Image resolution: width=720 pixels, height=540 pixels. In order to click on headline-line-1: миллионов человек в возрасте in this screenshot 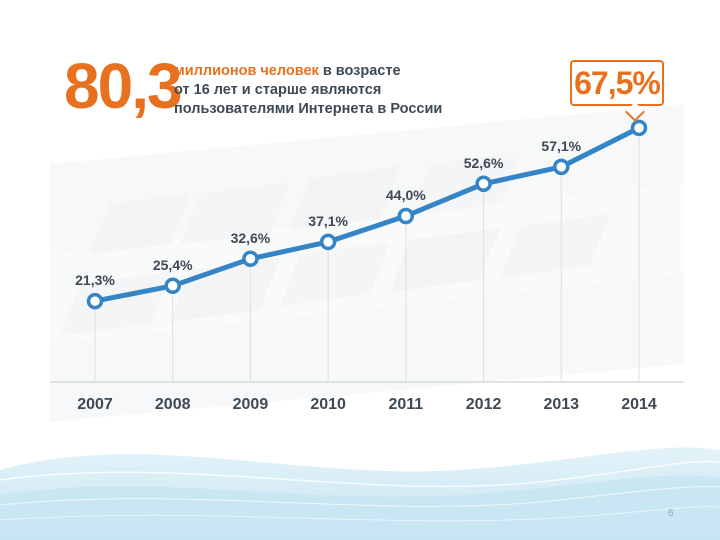, I will do `click(334, 71)`.